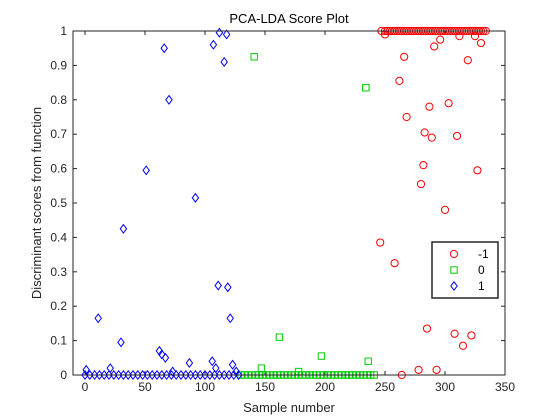  I want to click on legend-marker-diamond, so click(454, 286).